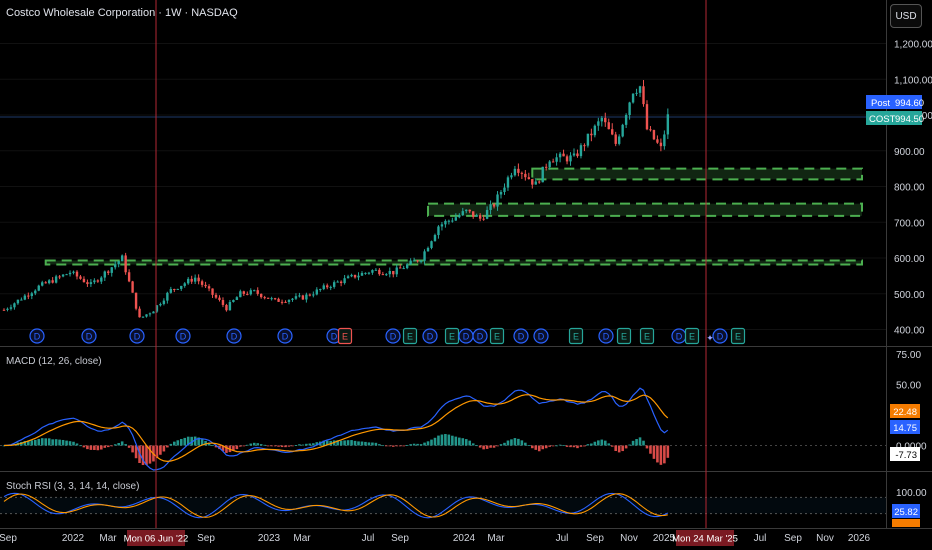 This screenshot has height=550, width=932. I want to click on time-tick-label: 2024, so click(464, 538).